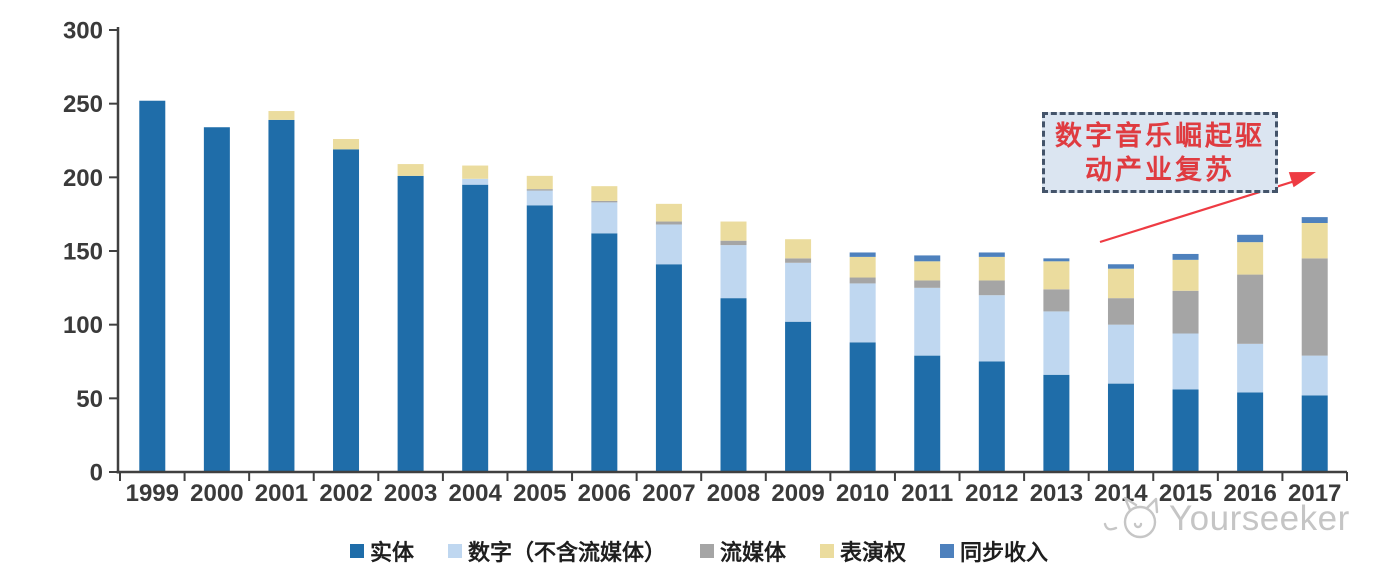 The image size is (1398, 582). Describe the element at coordinates (96, 473) in the screenshot. I see `y-tick-label-0: 0` at that location.